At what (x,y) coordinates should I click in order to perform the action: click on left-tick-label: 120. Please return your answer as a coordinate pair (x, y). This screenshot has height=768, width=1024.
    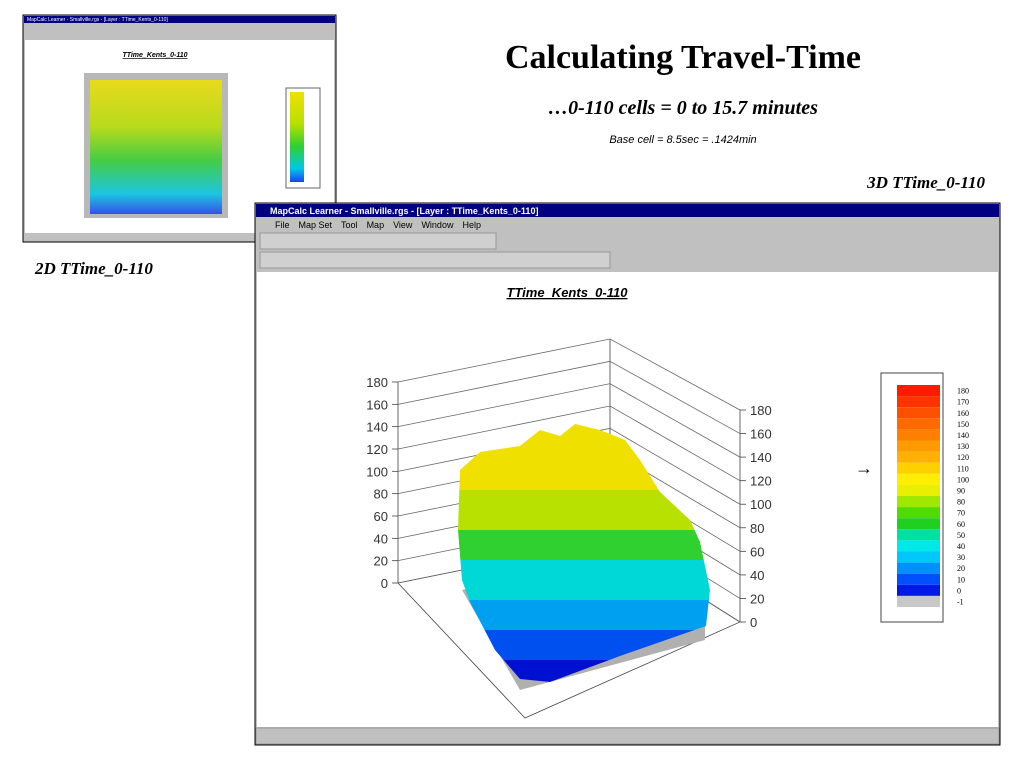
    Looking at the image, I should click on (377, 449).